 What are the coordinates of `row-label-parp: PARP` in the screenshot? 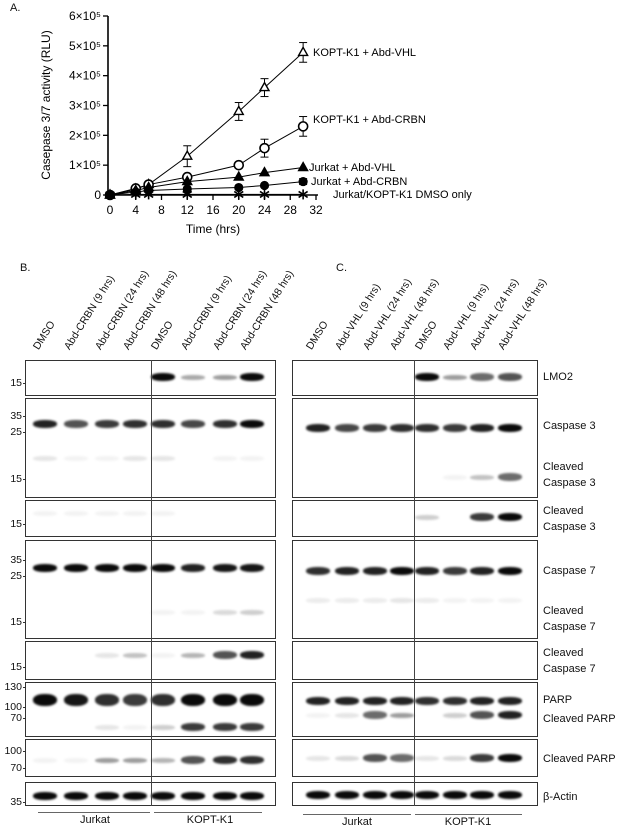 It's located at (558, 700).